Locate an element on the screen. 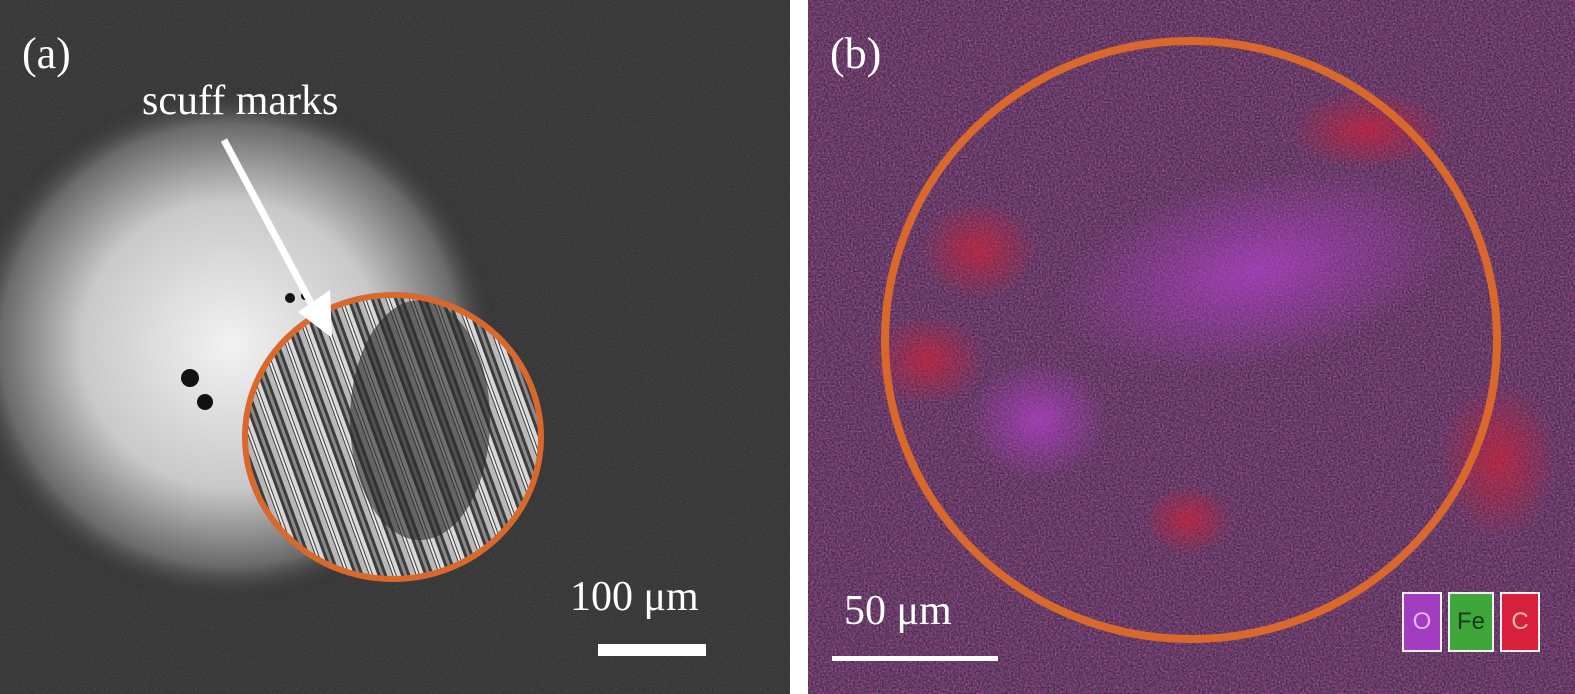 This screenshot has width=1575, height=694. oxygen-rich-region is located at coordinates (1211, 324).